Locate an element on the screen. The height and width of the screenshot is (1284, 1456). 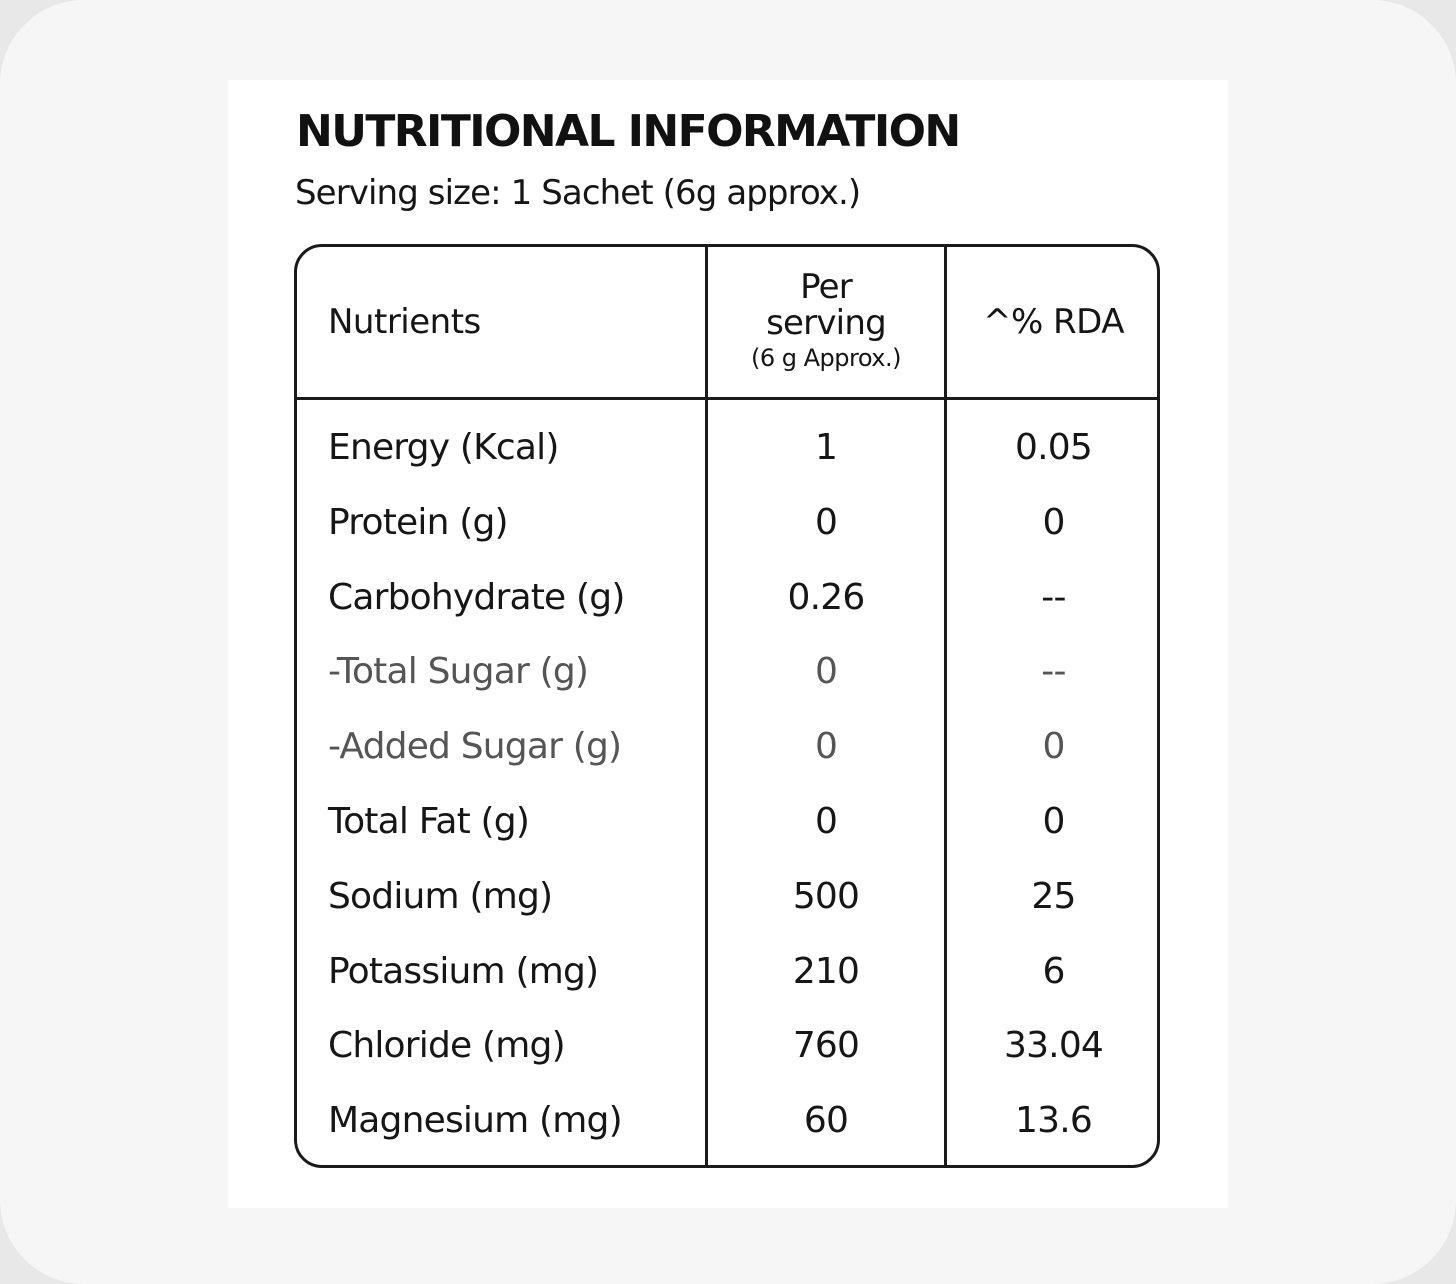
serving-size: Serving size: 1 Sachet (6g approx.) is located at coordinates (578, 193).